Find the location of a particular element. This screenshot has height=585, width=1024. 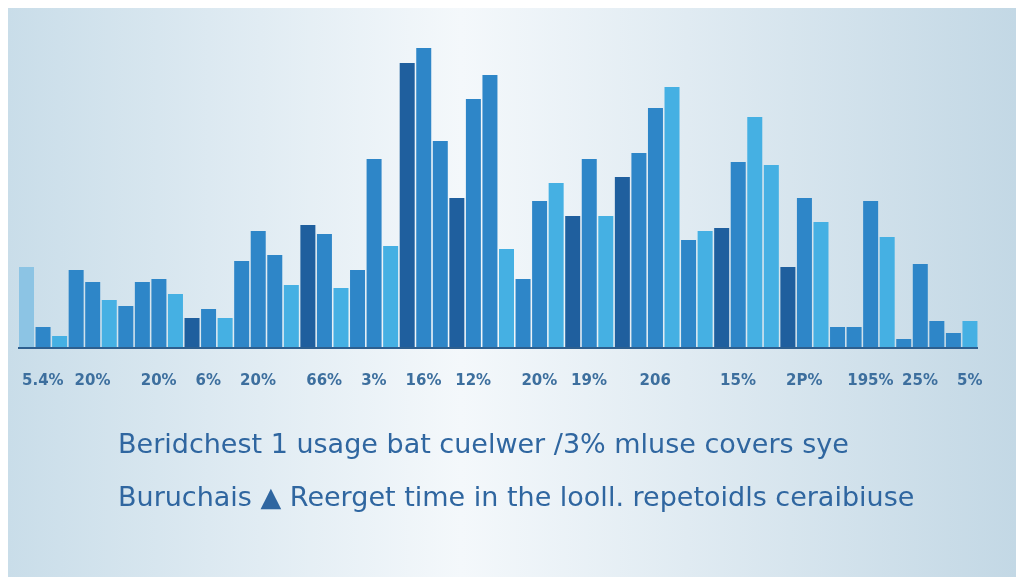

x-tick-label: 15% is located at coordinates (738, 379).